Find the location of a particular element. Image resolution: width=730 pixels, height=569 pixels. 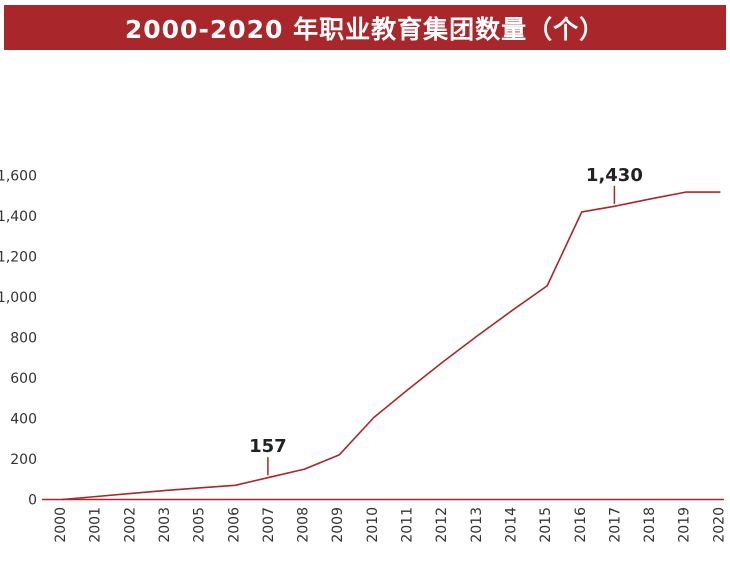

x-tick-label: 2011 is located at coordinates (408, 525).